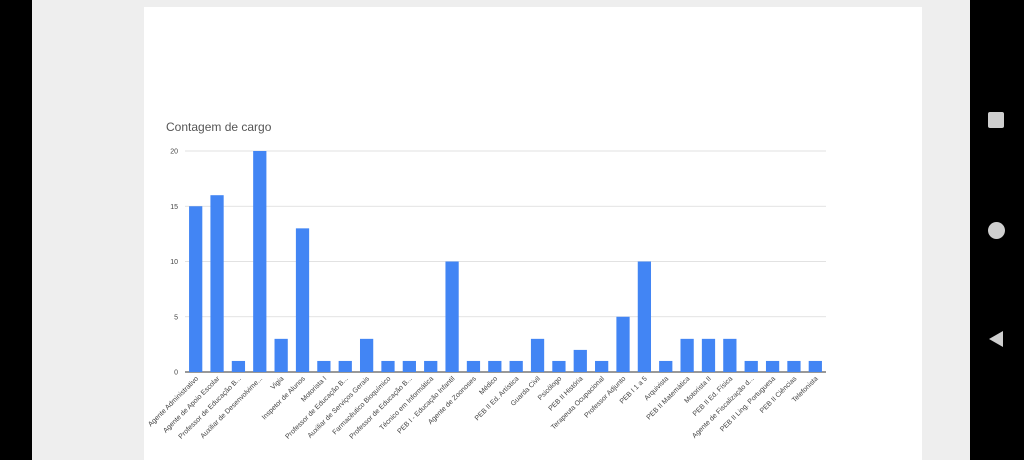 This screenshot has height=460, width=1024. Describe the element at coordinates (219, 127) in the screenshot. I see `chart-title: Contagem de cargo` at that location.